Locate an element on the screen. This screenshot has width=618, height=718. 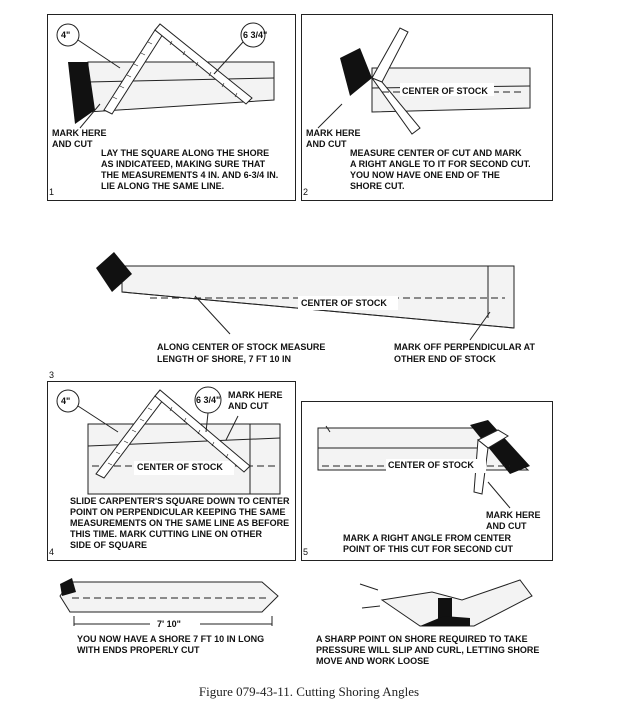
slipping-shore-art is located at coordinates (446, 603).